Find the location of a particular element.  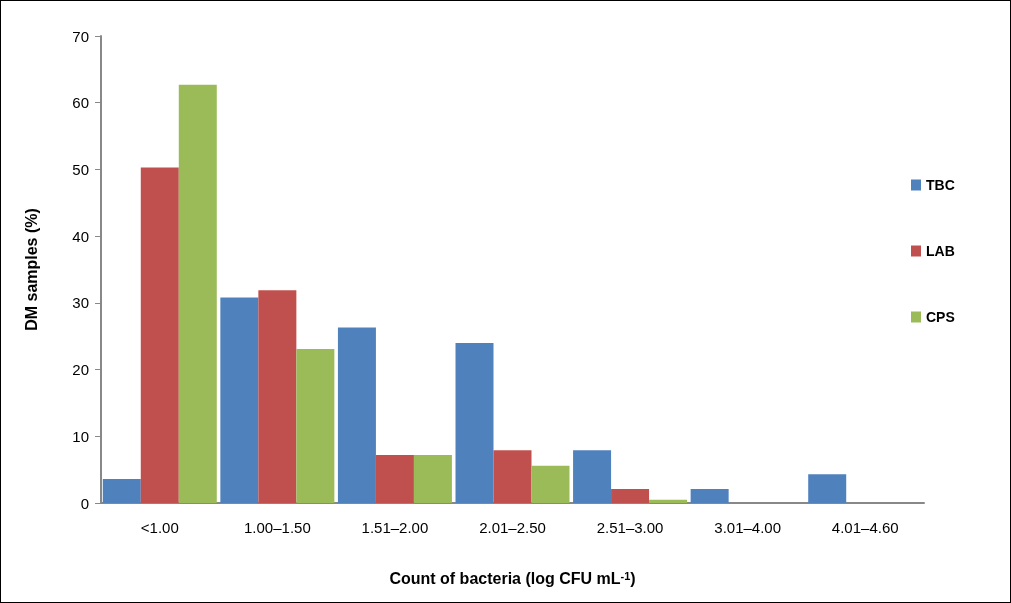

y-axis-title: DM samples (%) is located at coordinates (31, 269).